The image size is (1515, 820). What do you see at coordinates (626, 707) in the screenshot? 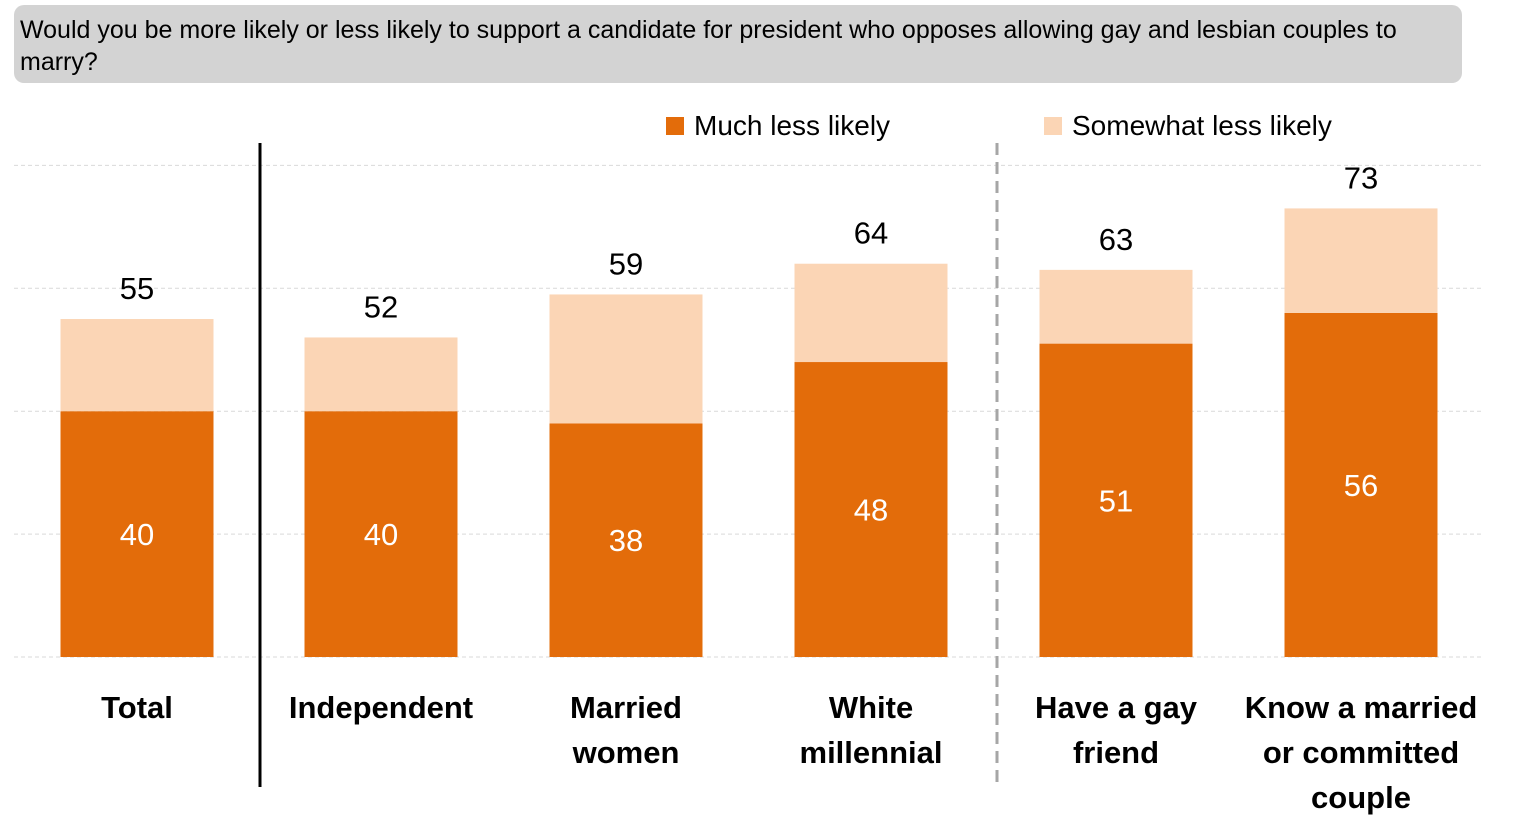
I see `category-label-line: Married` at bounding box center [626, 707].